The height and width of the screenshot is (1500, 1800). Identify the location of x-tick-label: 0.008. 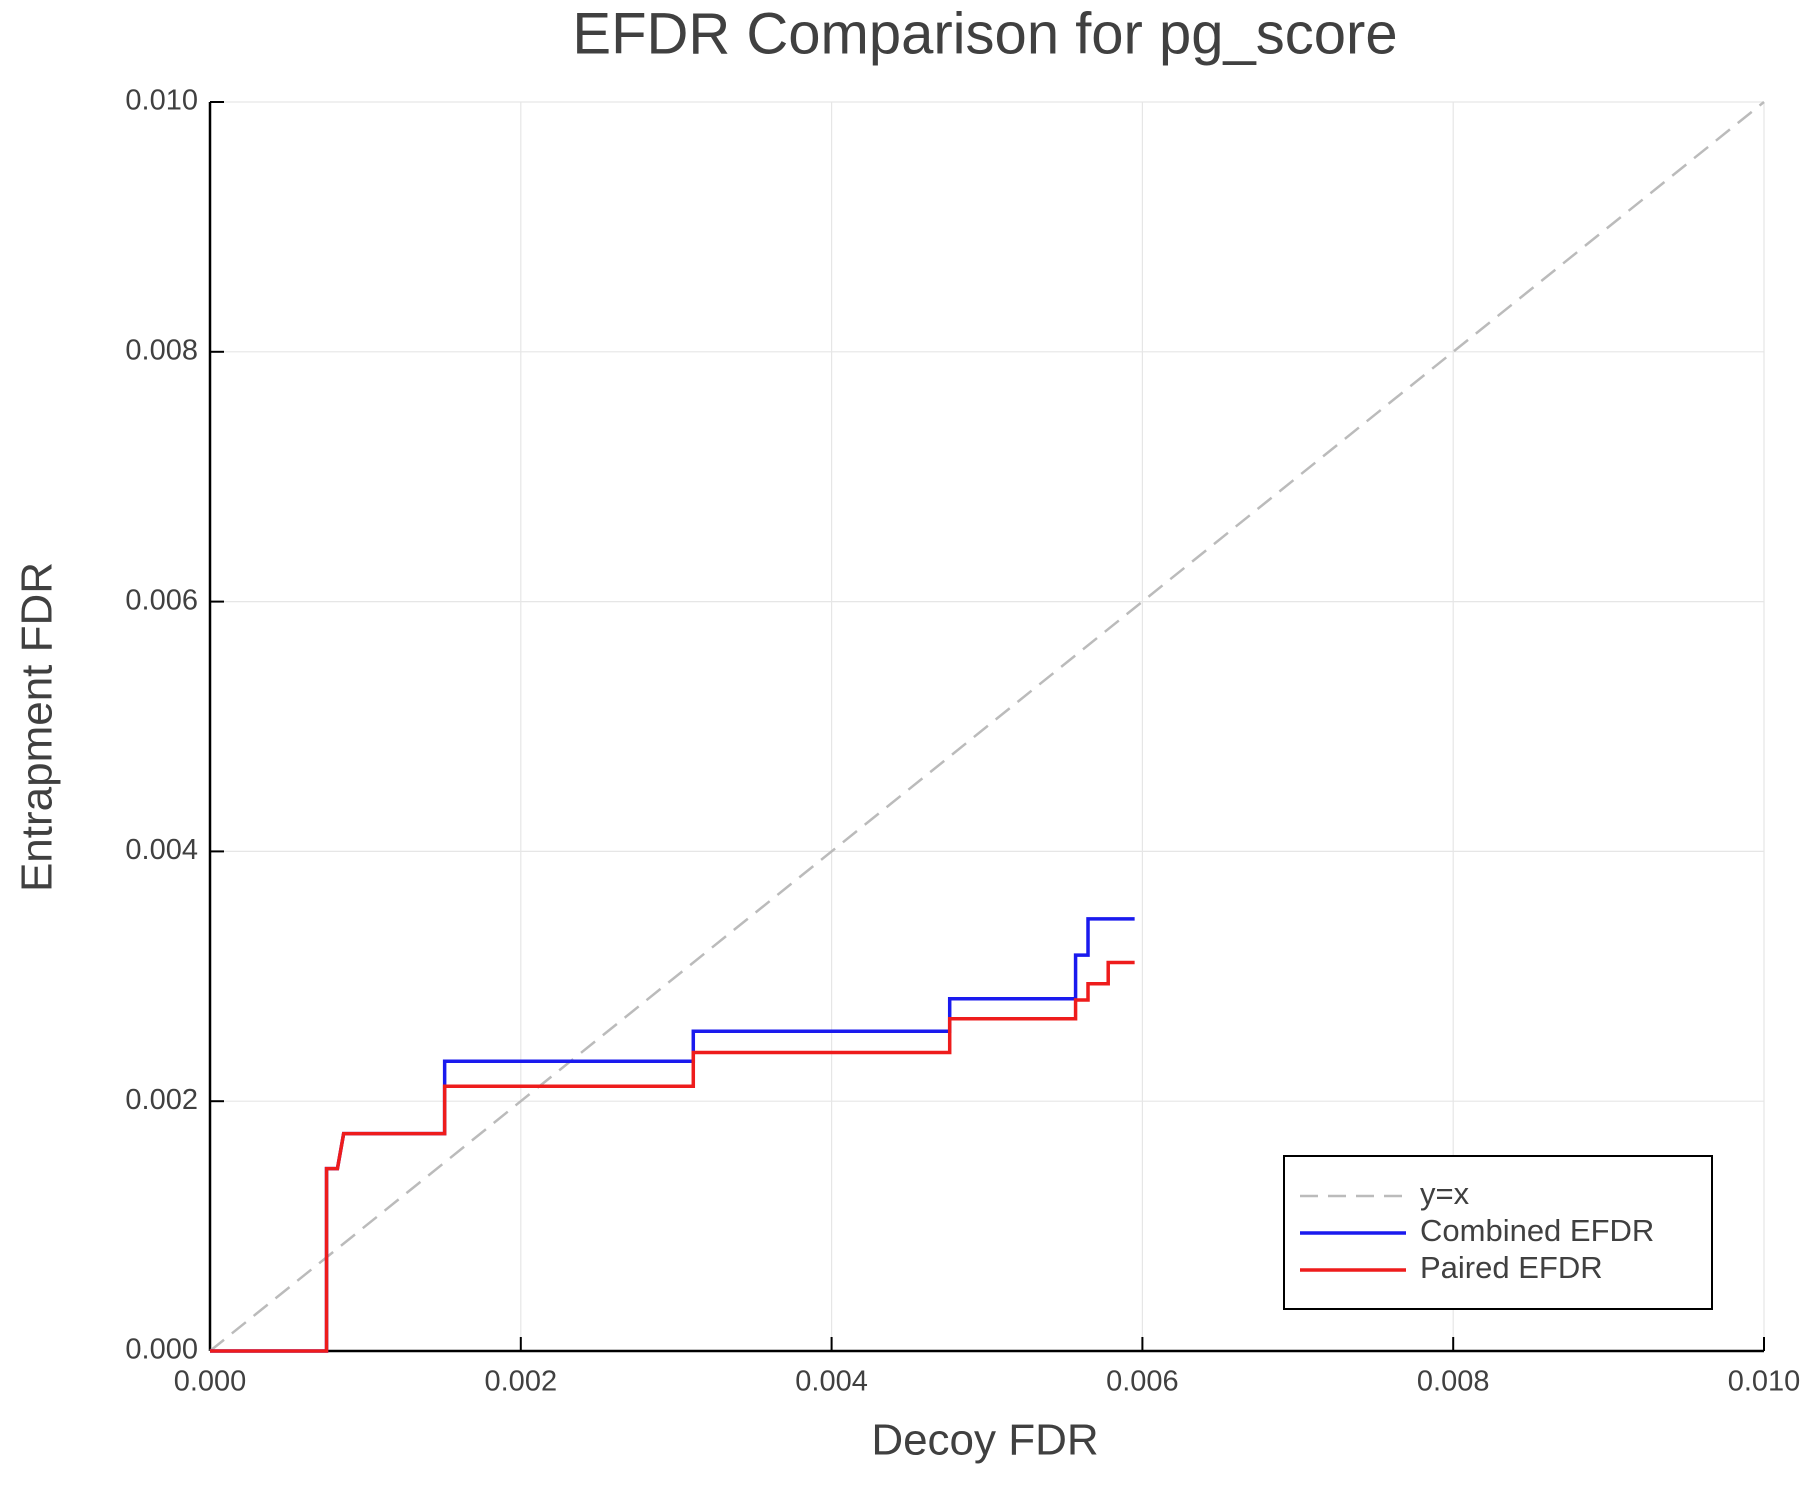
(1453, 1382).